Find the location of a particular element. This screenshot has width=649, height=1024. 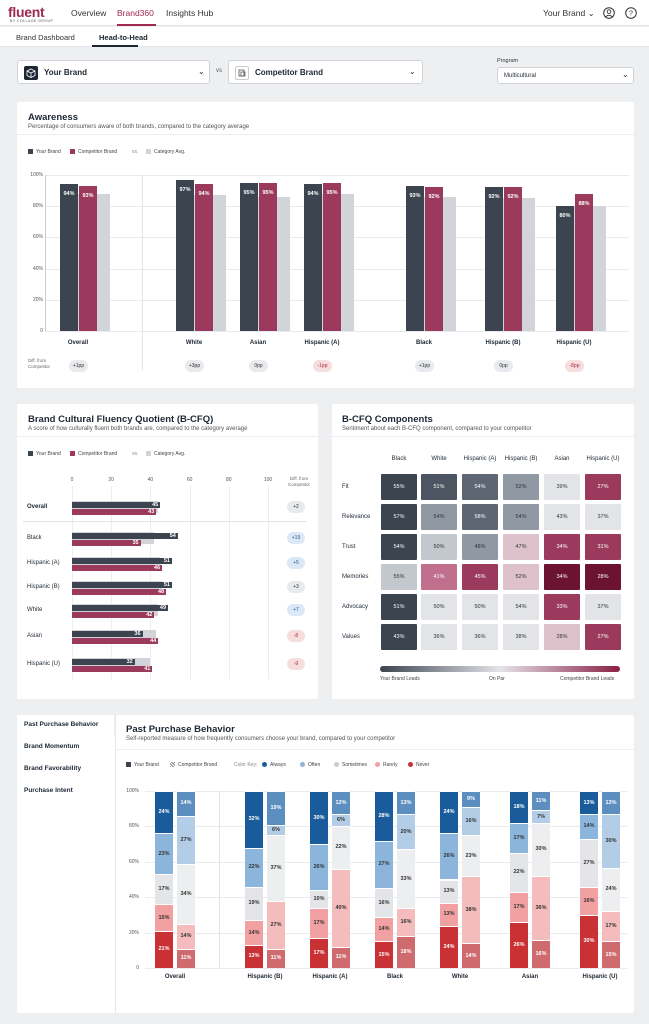

heatmap-cell: 54% is located at coordinates (399, 547).